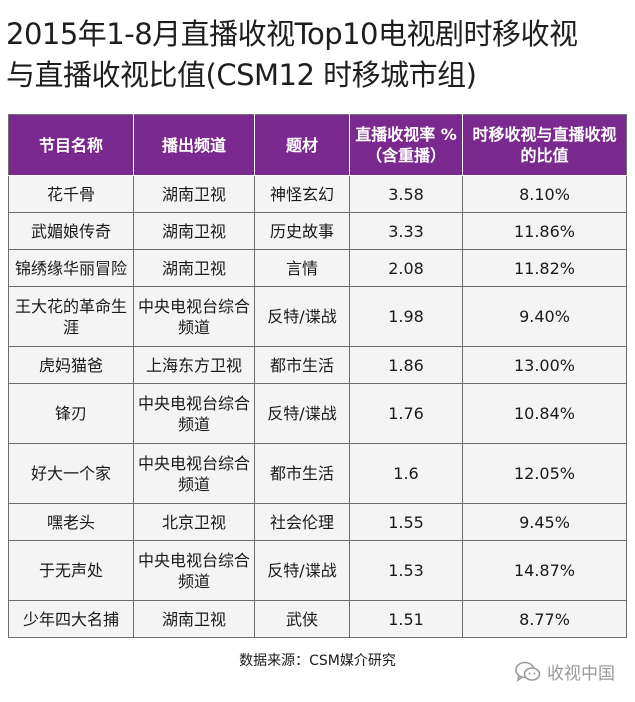 The height and width of the screenshot is (702, 635). I want to click on column-header-timeshift-ratio: 时移收视与直播收视的比值, so click(544, 145).